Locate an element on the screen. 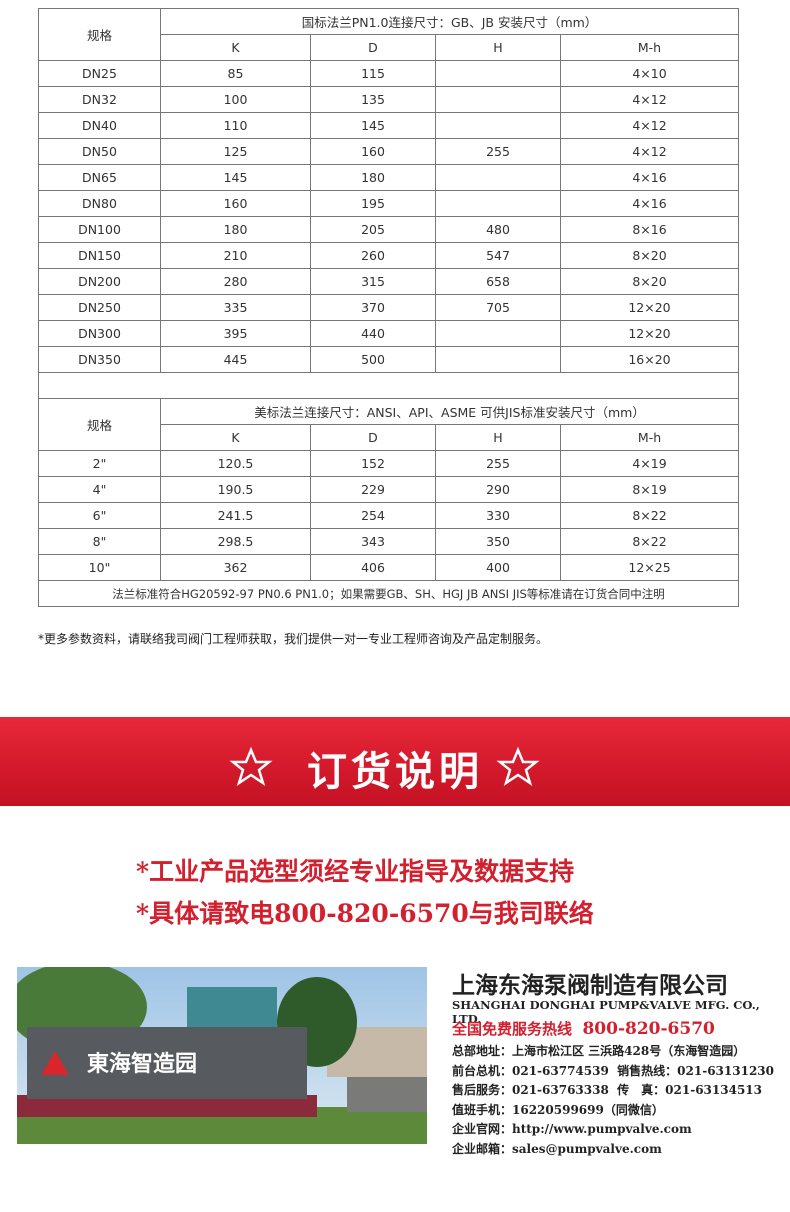 The height and width of the screenshot is (1212, 790). value-cell: 195 is located at coordinates (373, 203).